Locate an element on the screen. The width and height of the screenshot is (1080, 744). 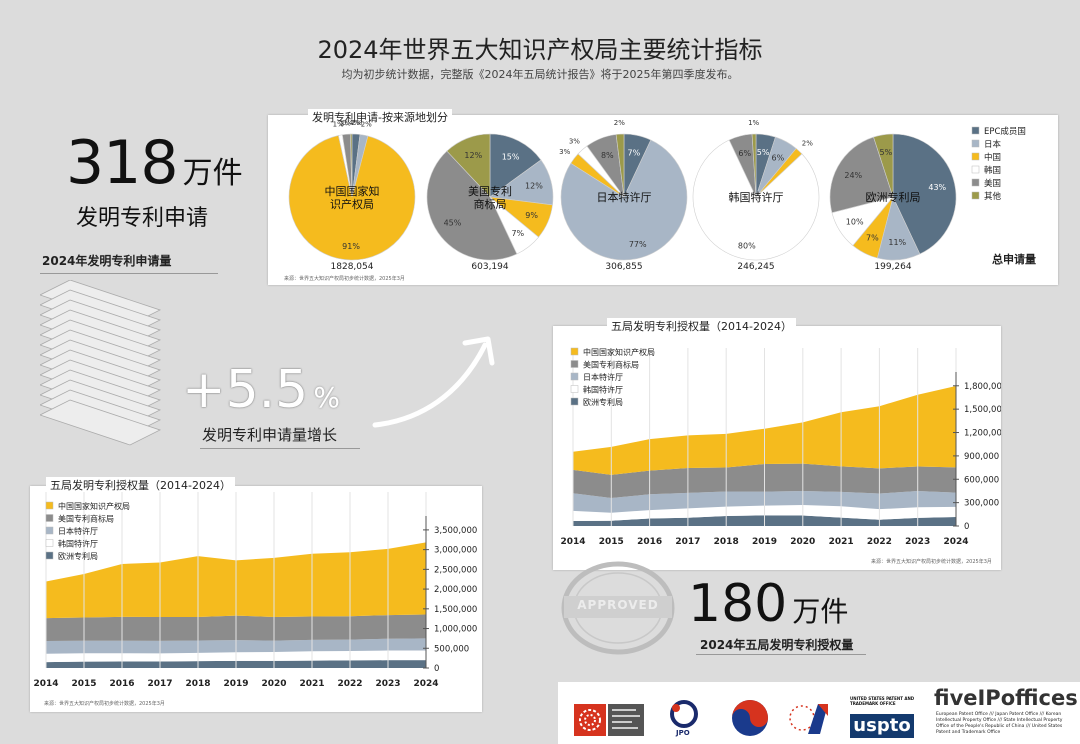
growth-value: +5.5 is located at coordinates (245, 390).